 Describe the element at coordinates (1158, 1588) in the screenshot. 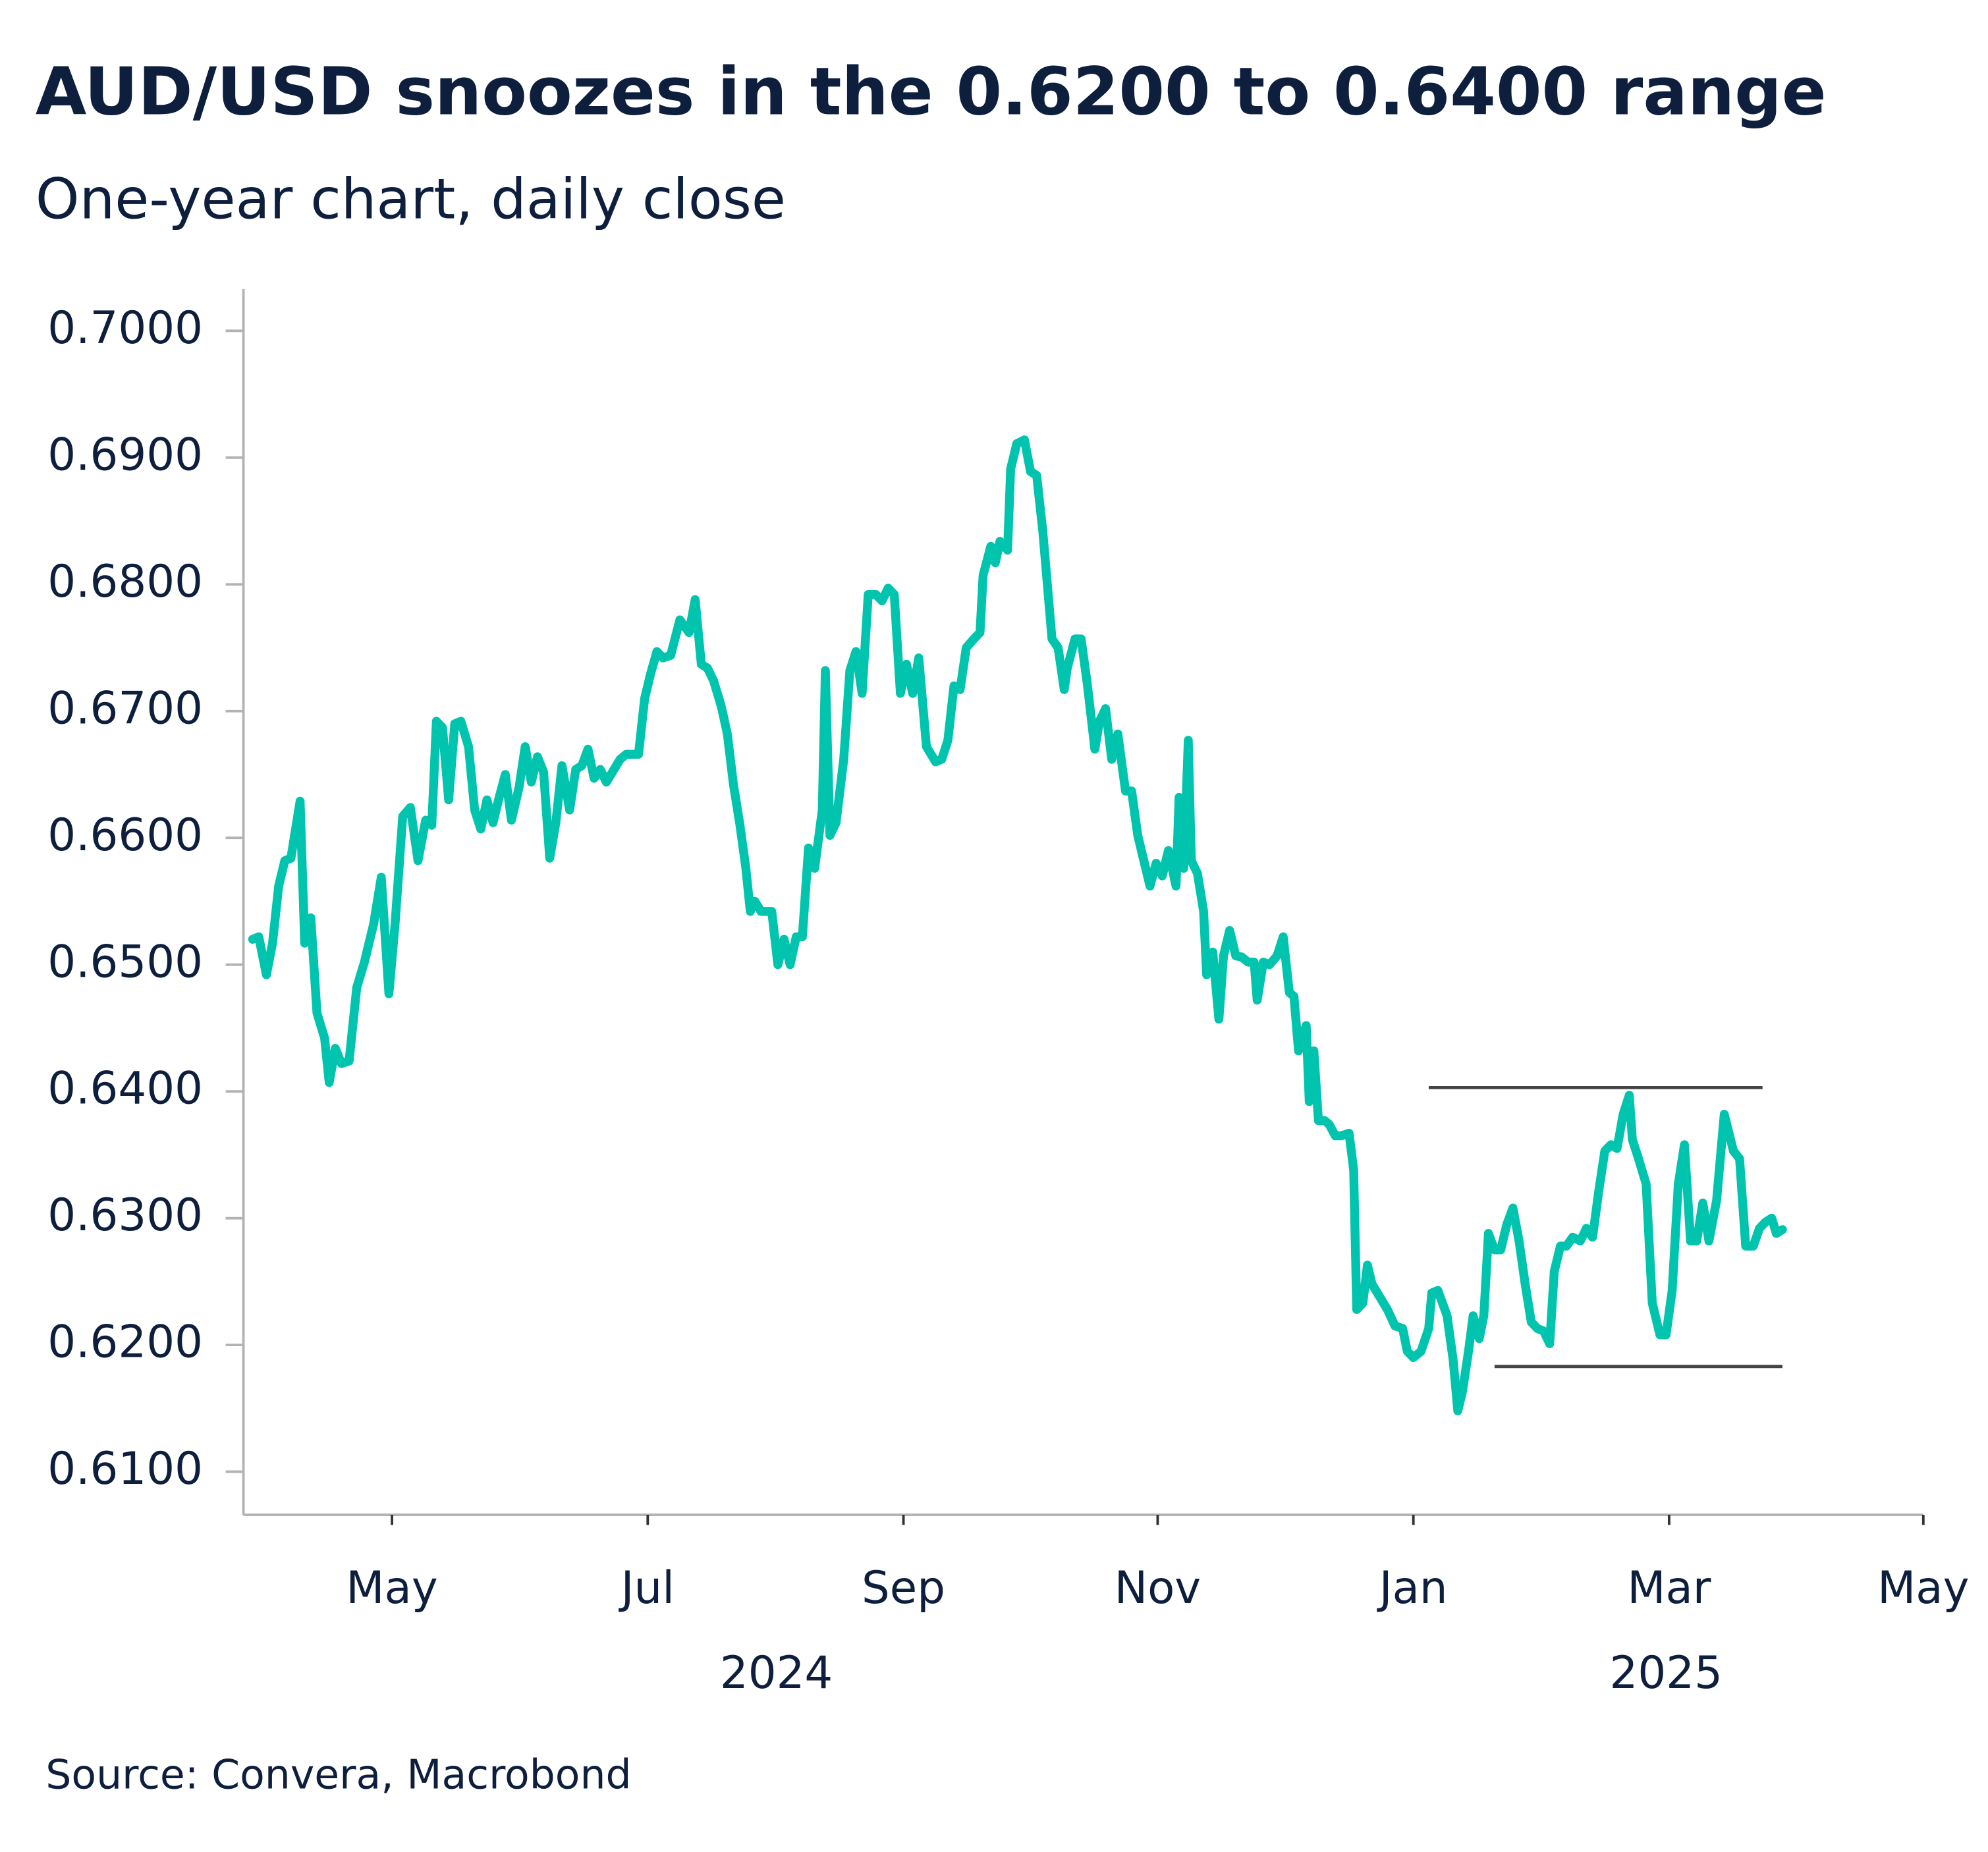

I see `x-tick-label: Nov` at that location.